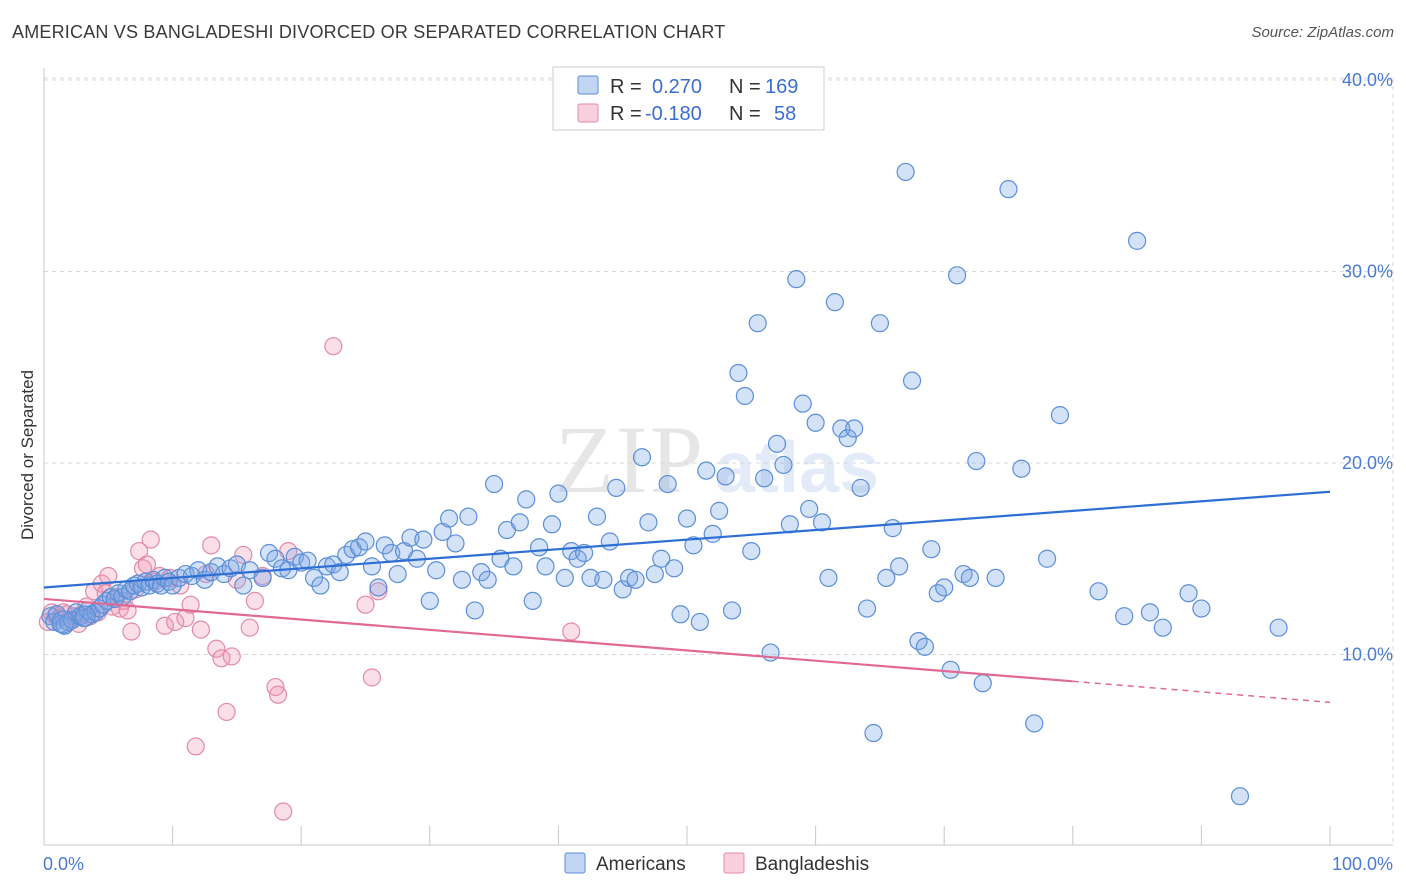  What do you see at coordinates (751, 835) in the screenshot?
I see `x-axis-ticks` at bounding box center [751, 835].